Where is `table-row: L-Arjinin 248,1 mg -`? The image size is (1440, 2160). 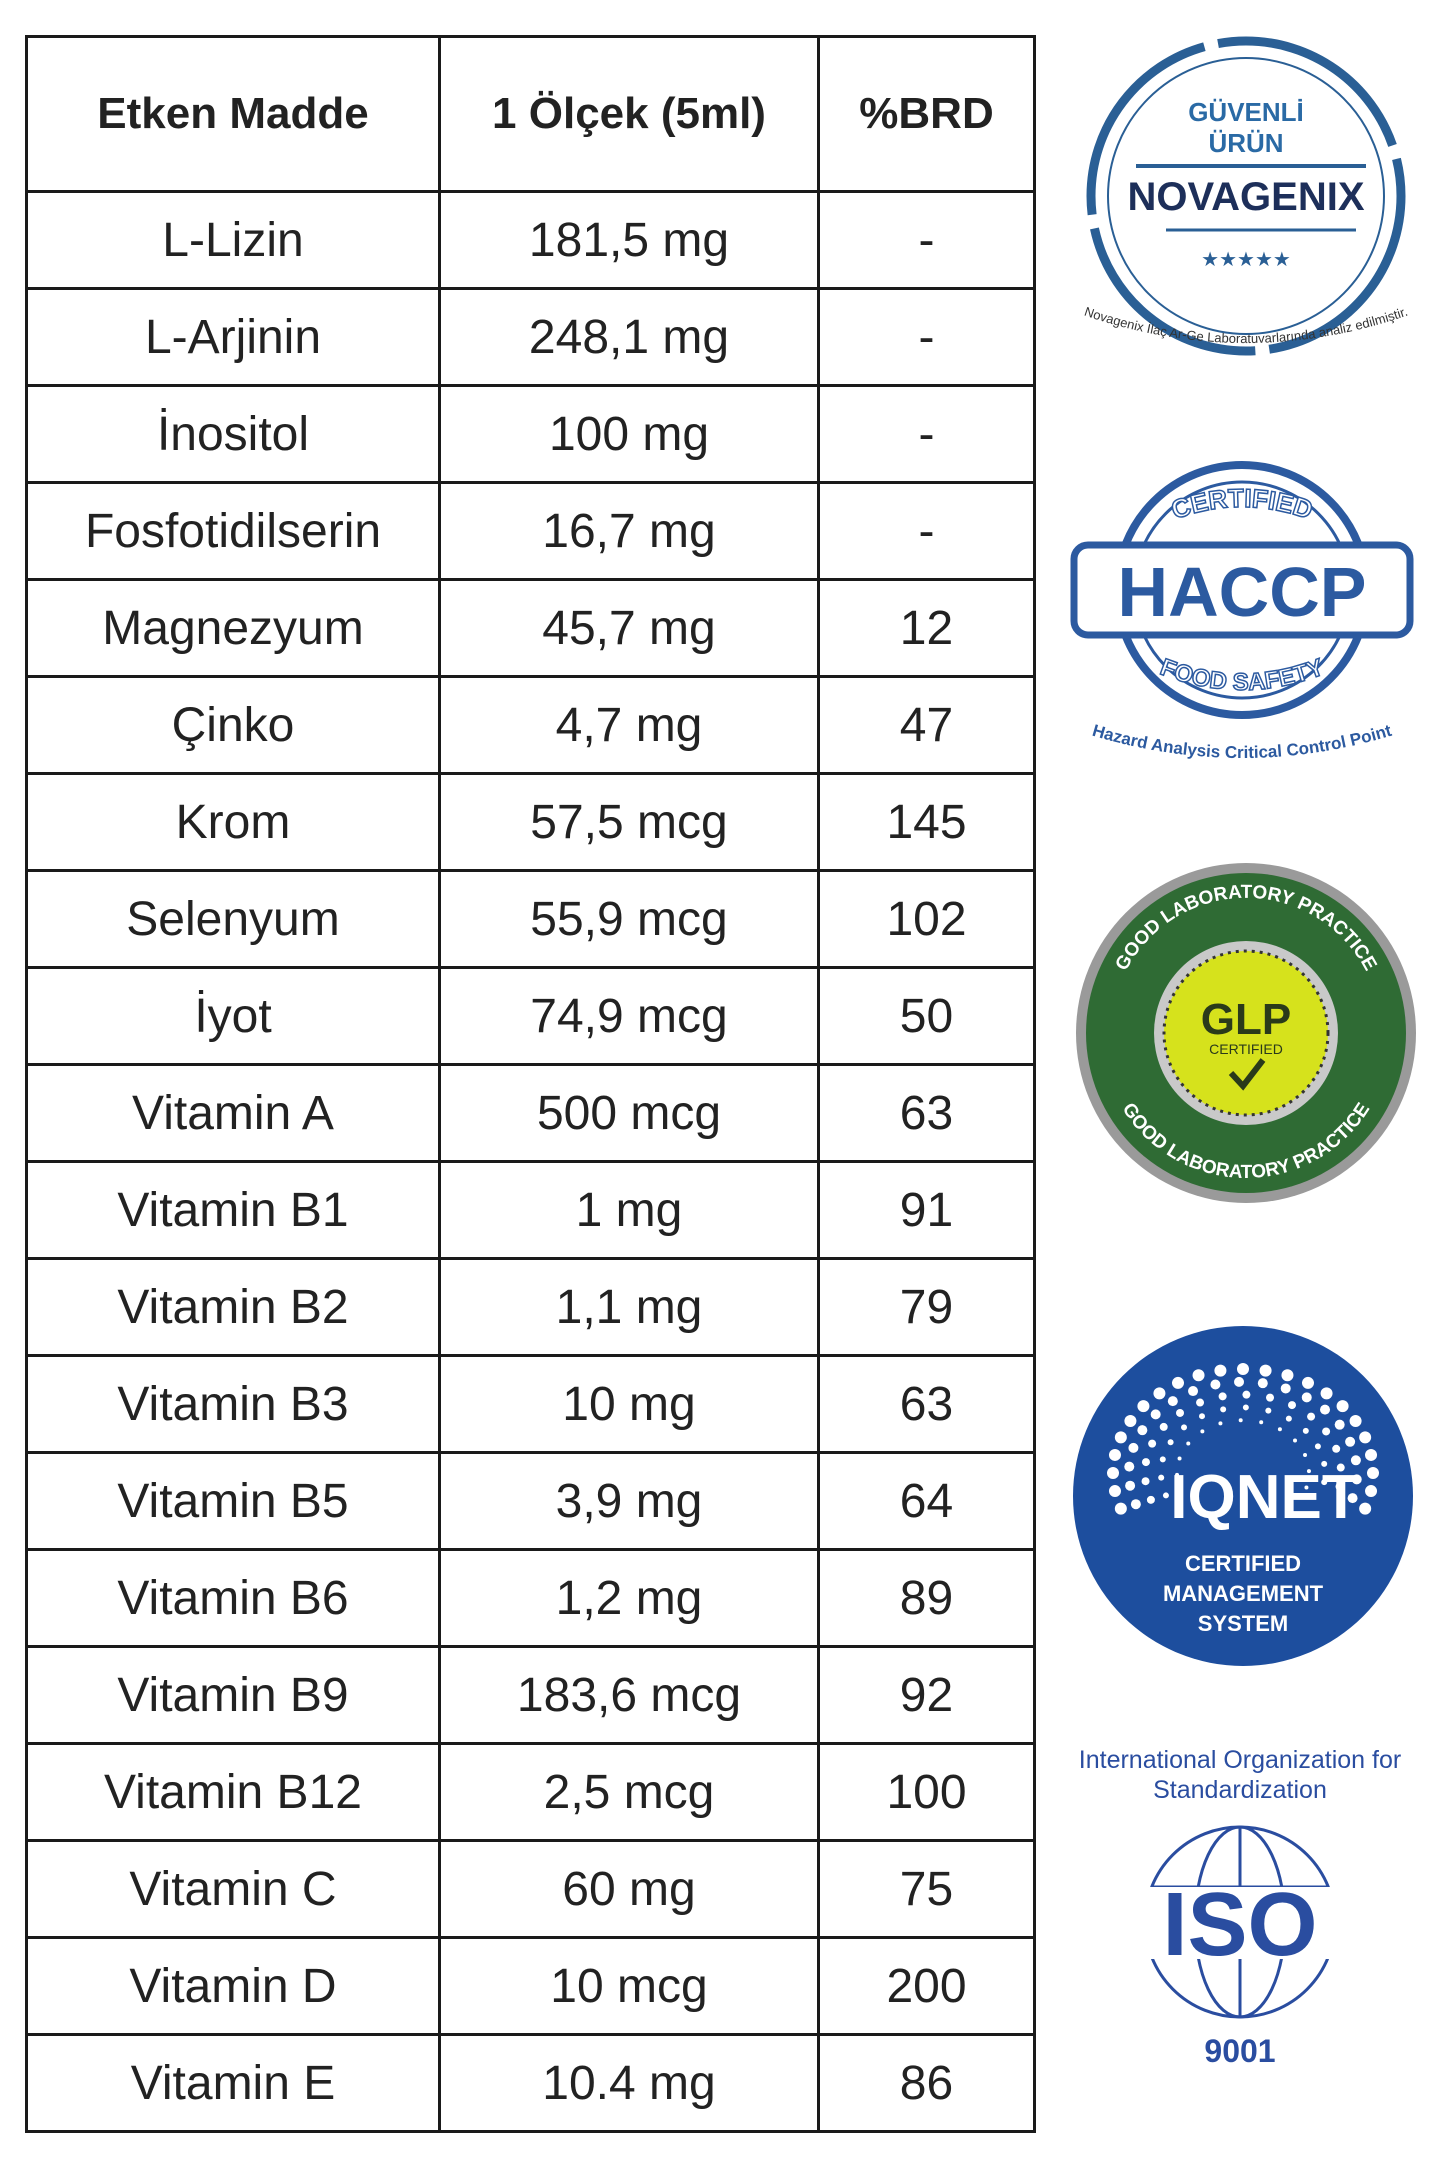 table-row: L-Arjinin 248,1 mg - is located at coordinates (530, 337).